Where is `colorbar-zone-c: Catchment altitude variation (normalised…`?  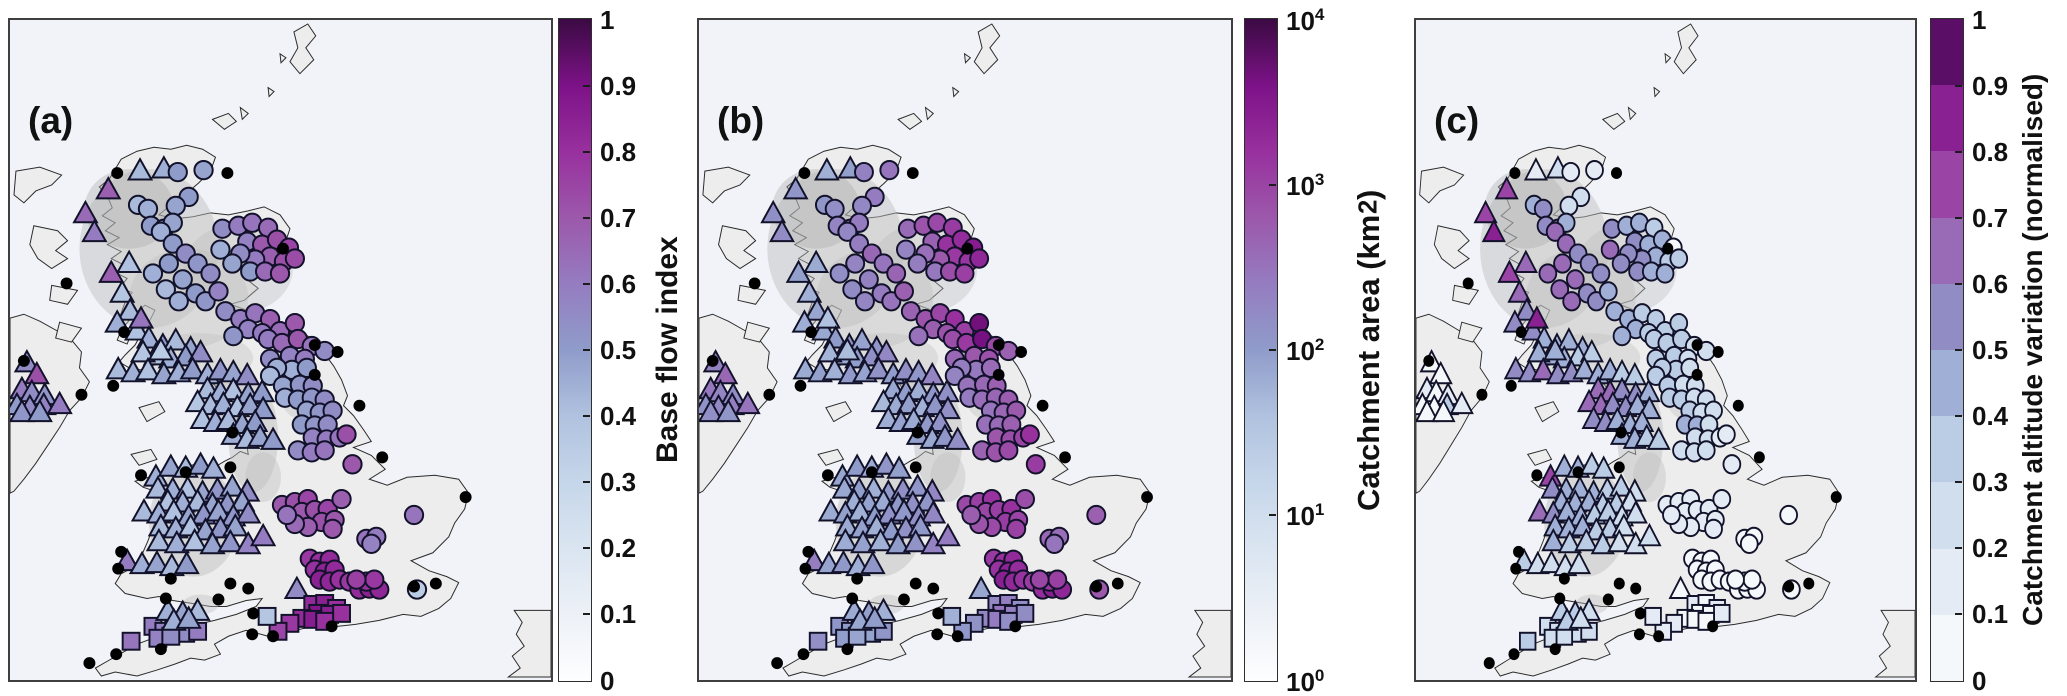 colorbar-zone-c: Catchment altitude variation (normalised… is located at coordinates (1992, 350).